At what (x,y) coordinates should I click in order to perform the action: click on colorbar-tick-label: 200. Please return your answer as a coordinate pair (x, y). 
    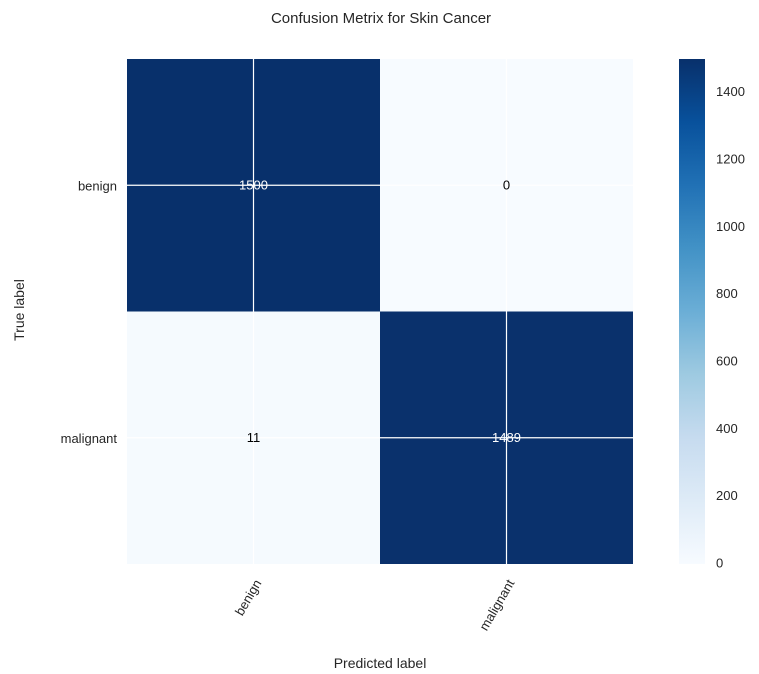
    Looking at the image, I should click on (727, 495).